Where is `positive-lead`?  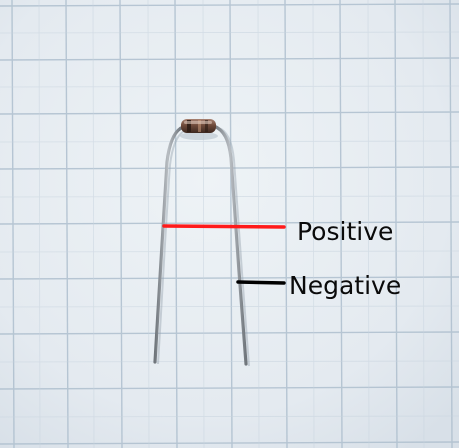 positive-lead is located at coordinates (168, 245).